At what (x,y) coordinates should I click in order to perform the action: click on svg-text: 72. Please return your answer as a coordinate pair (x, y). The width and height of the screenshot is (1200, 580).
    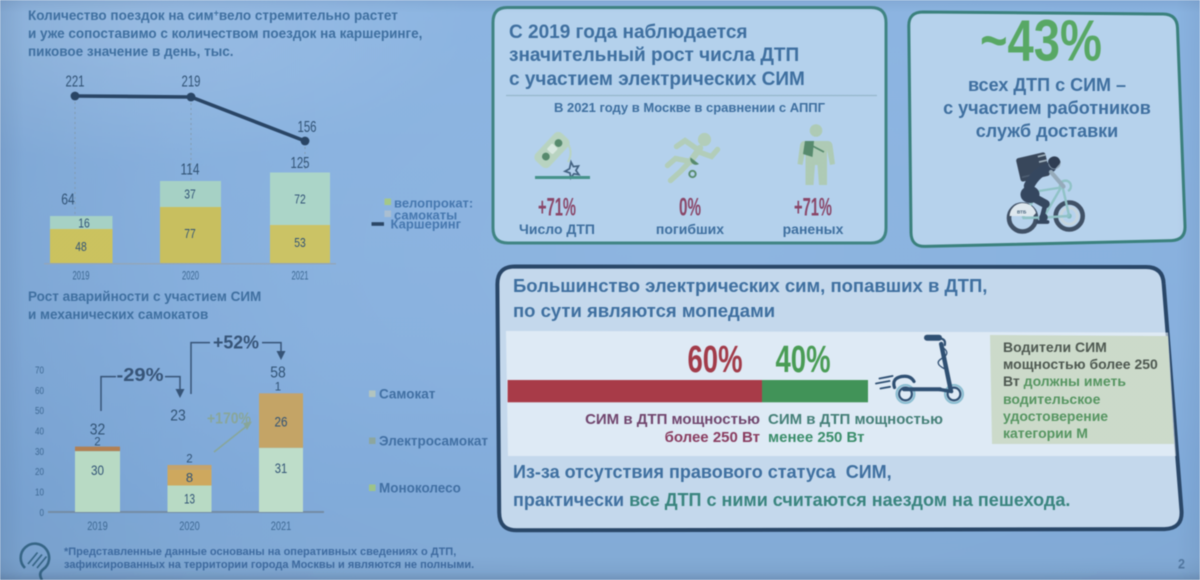
    Looking at the image, I should click on (300, 200).